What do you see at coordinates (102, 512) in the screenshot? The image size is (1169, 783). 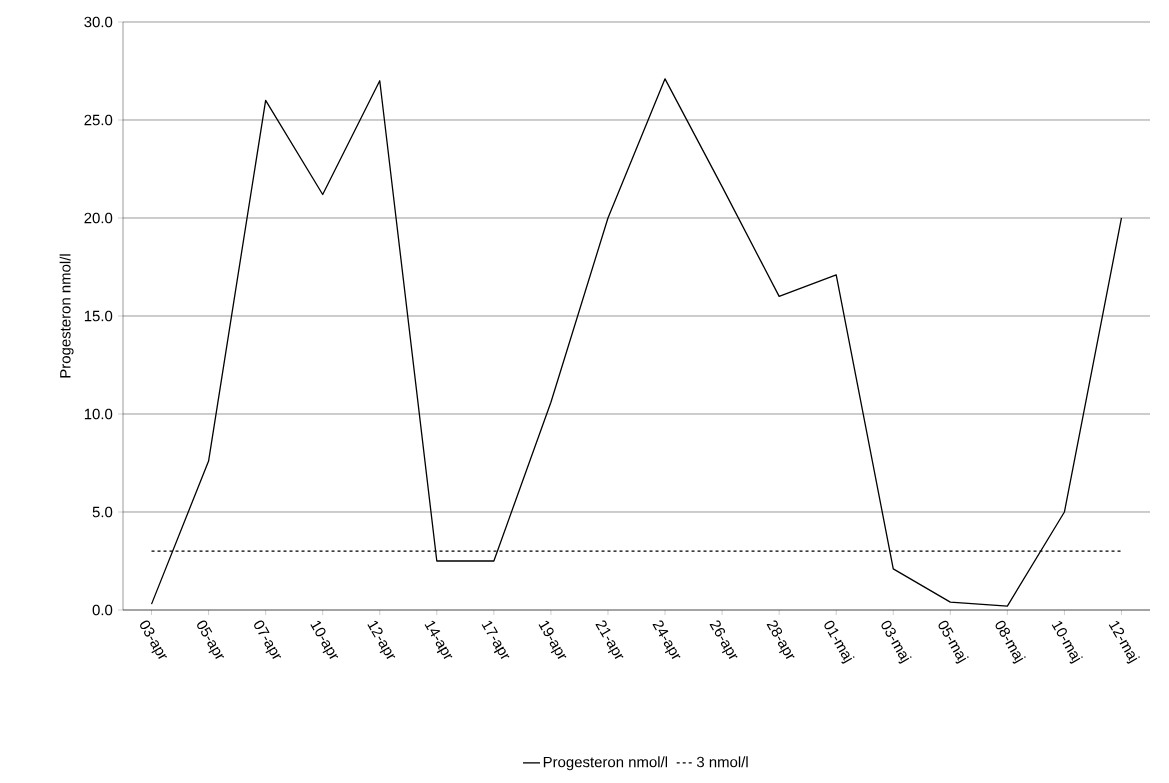 I see `y-tick-label: 5.0` at bounding box center [102, 512].